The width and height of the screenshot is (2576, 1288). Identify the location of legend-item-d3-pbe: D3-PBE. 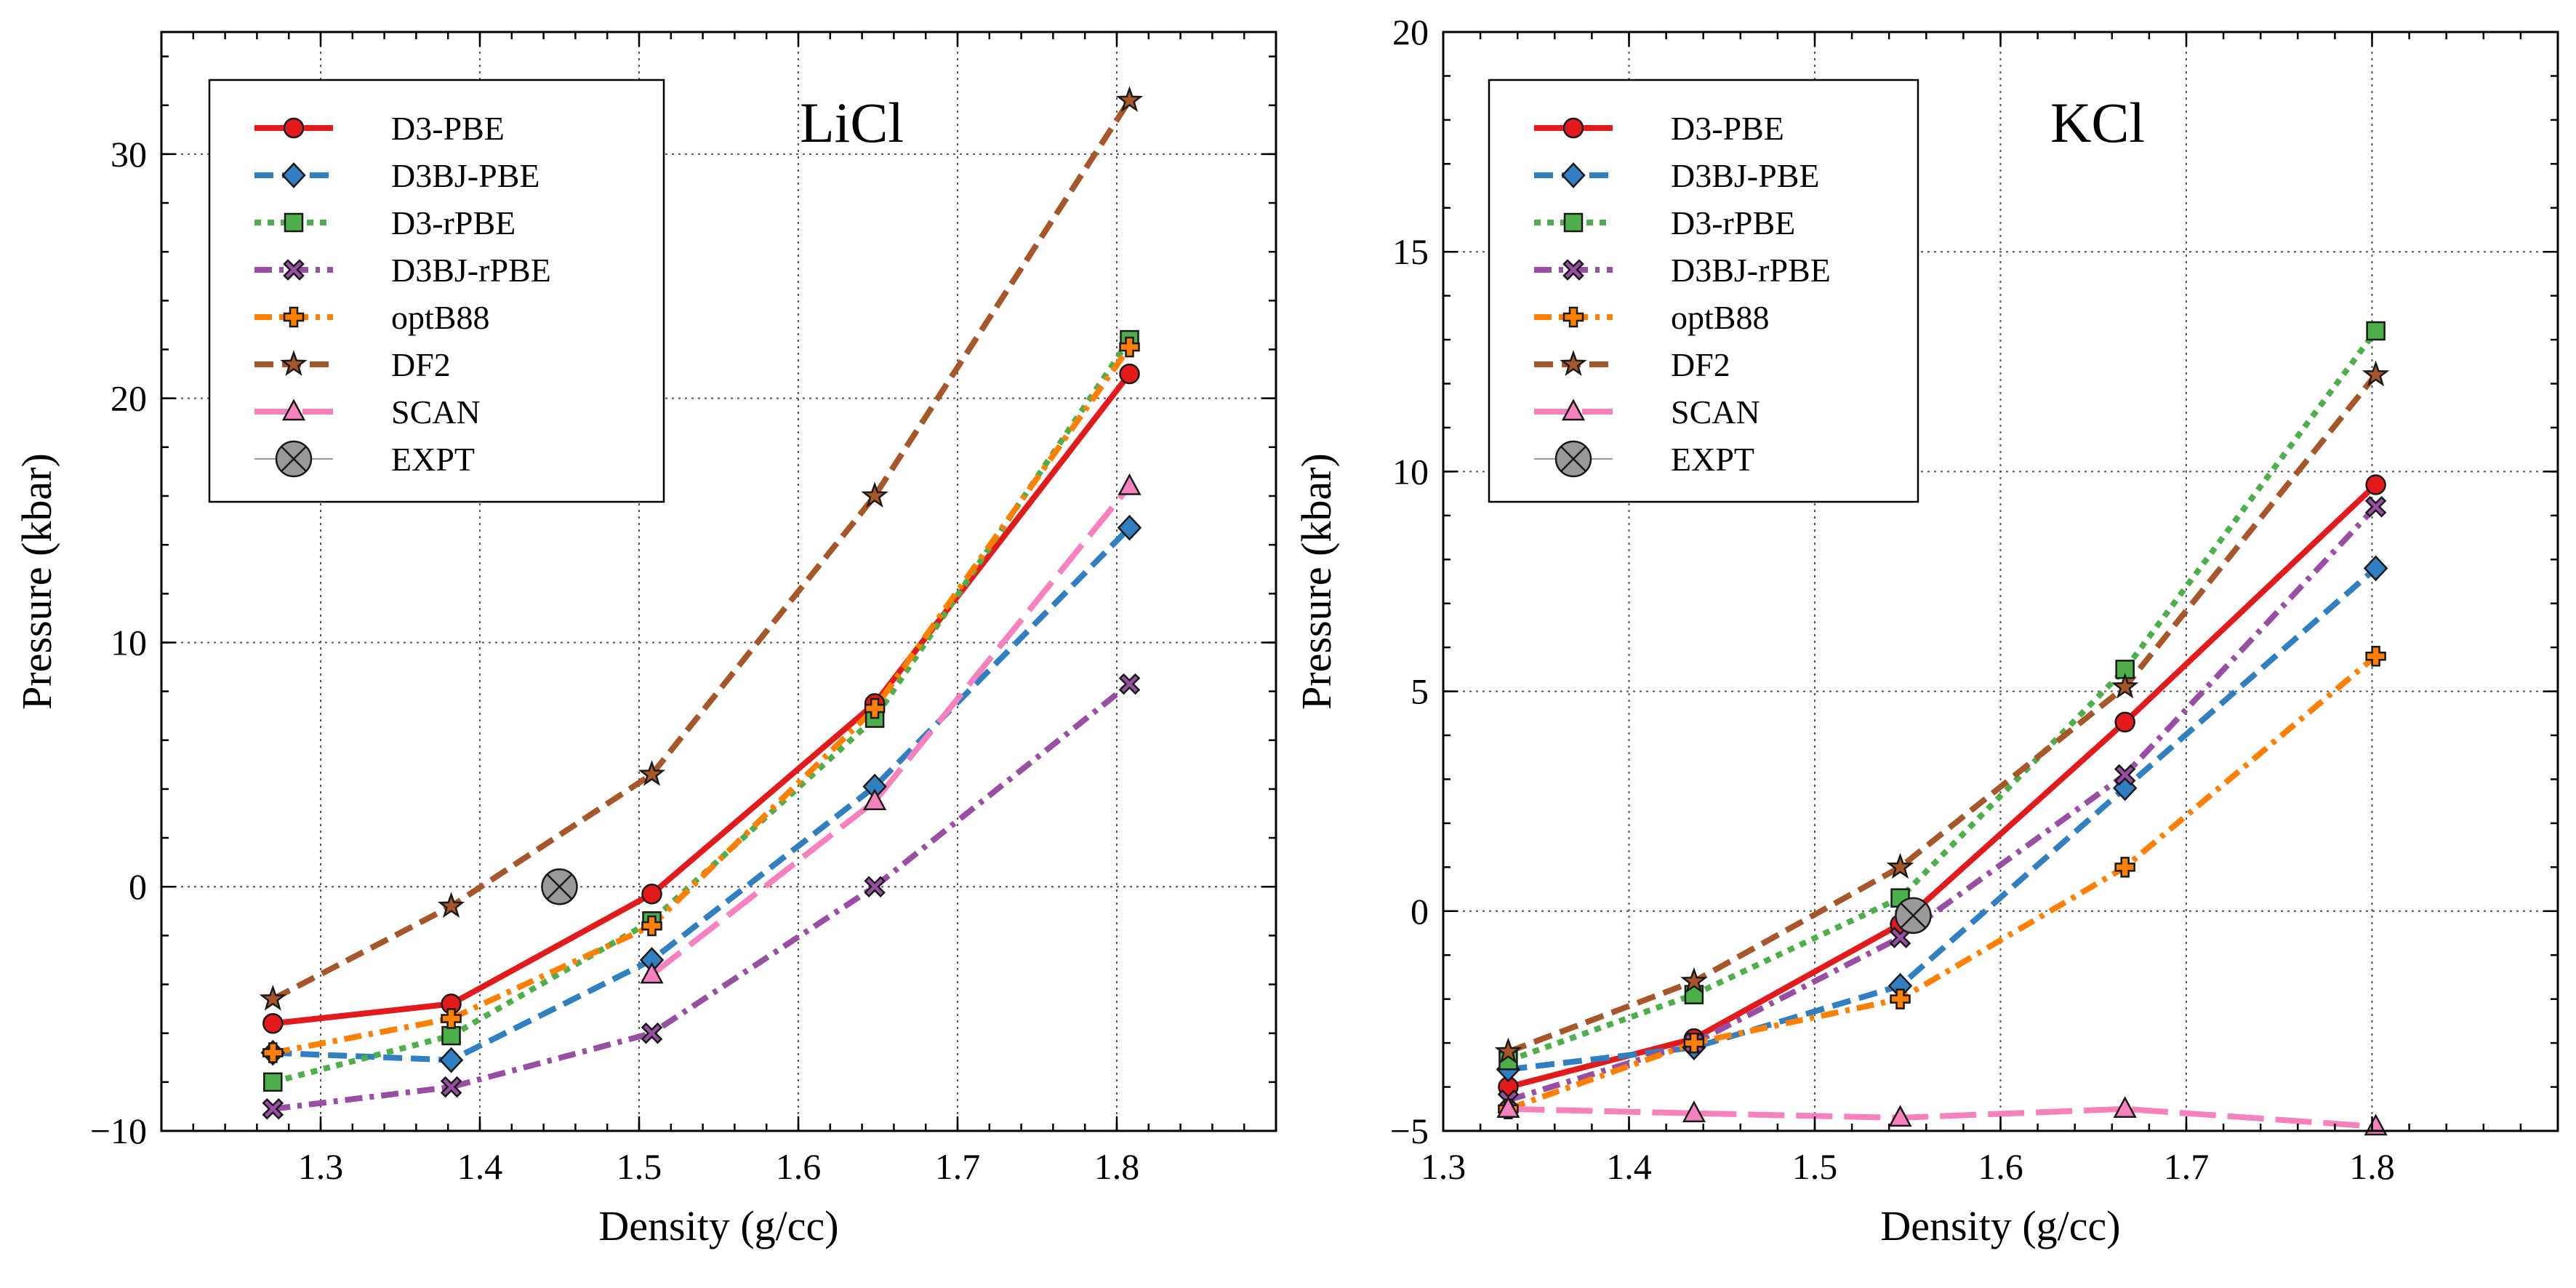
(379, 128).